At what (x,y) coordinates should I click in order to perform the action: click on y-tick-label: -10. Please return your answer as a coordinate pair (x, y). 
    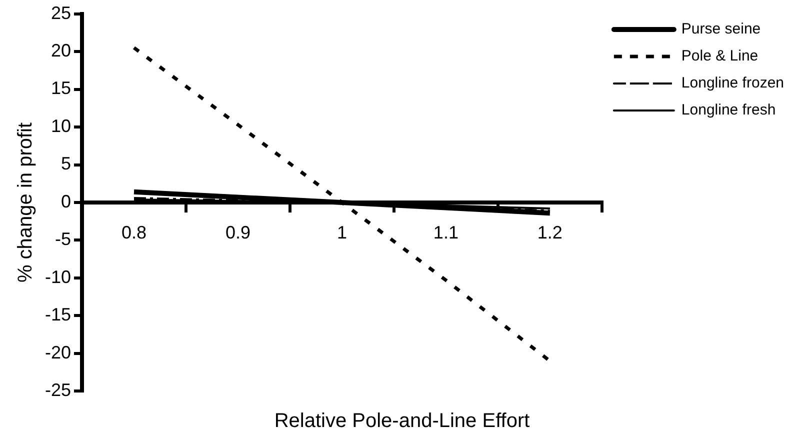
    Looking at the image, I should click on (58, 276).